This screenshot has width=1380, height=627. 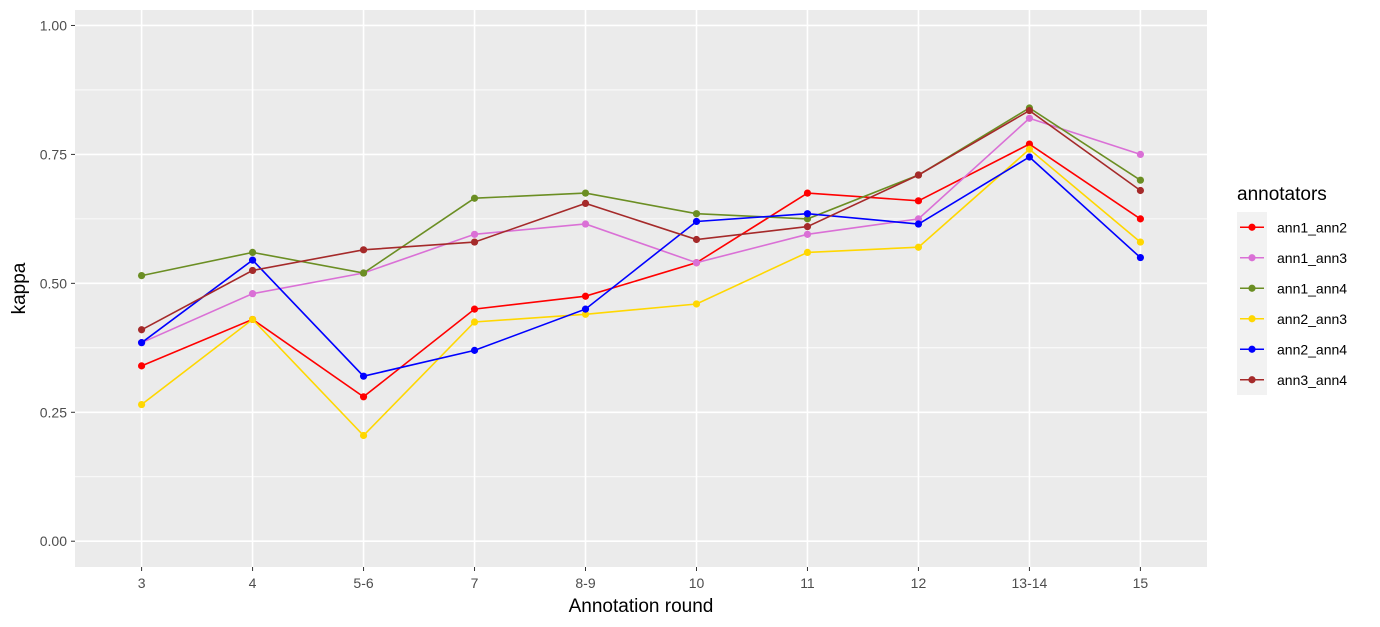 What do you see at coordinates (1030, 583) in the screenshot?
I see `x-tick-label: 13-14` at bounding box center [1030, 583].